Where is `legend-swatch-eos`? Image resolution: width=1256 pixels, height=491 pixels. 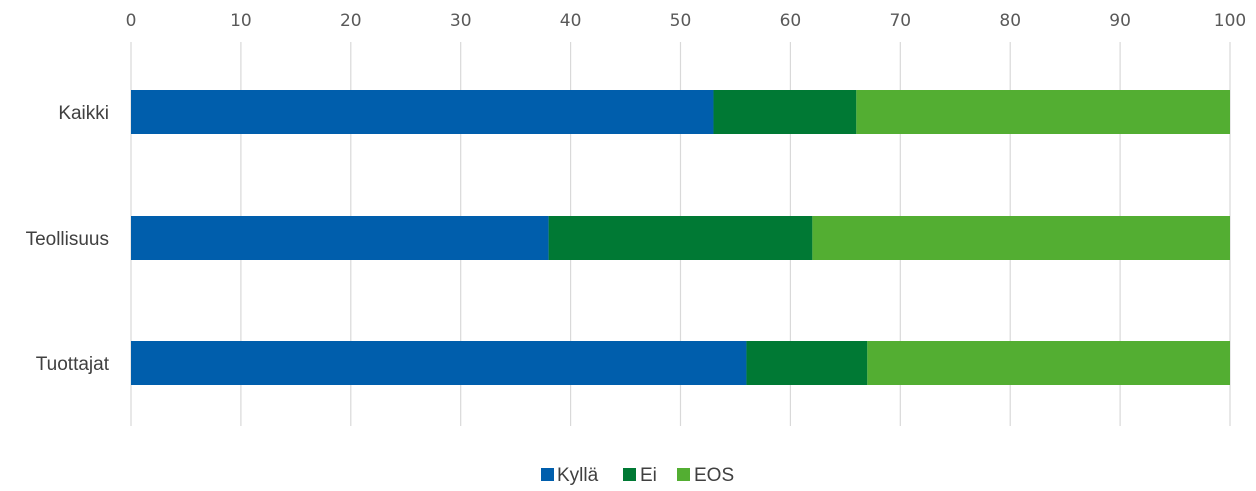 legend-swatch-eos is located at coordinates (683, 474).